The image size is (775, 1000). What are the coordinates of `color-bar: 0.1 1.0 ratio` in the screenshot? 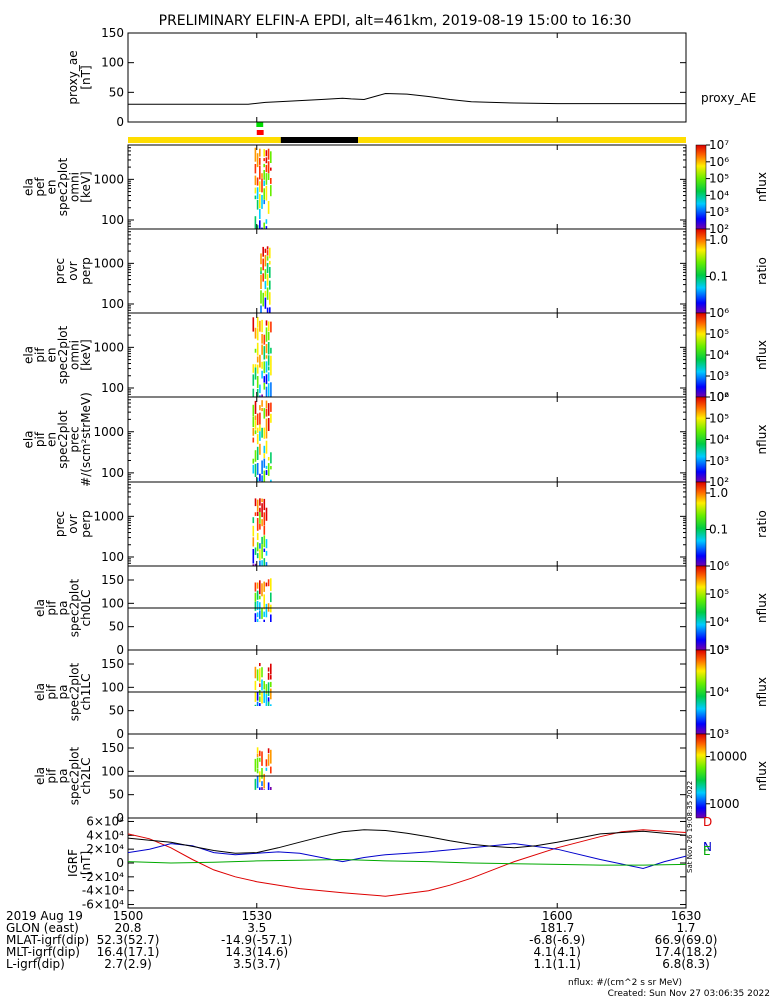 It's located at (732, 524).